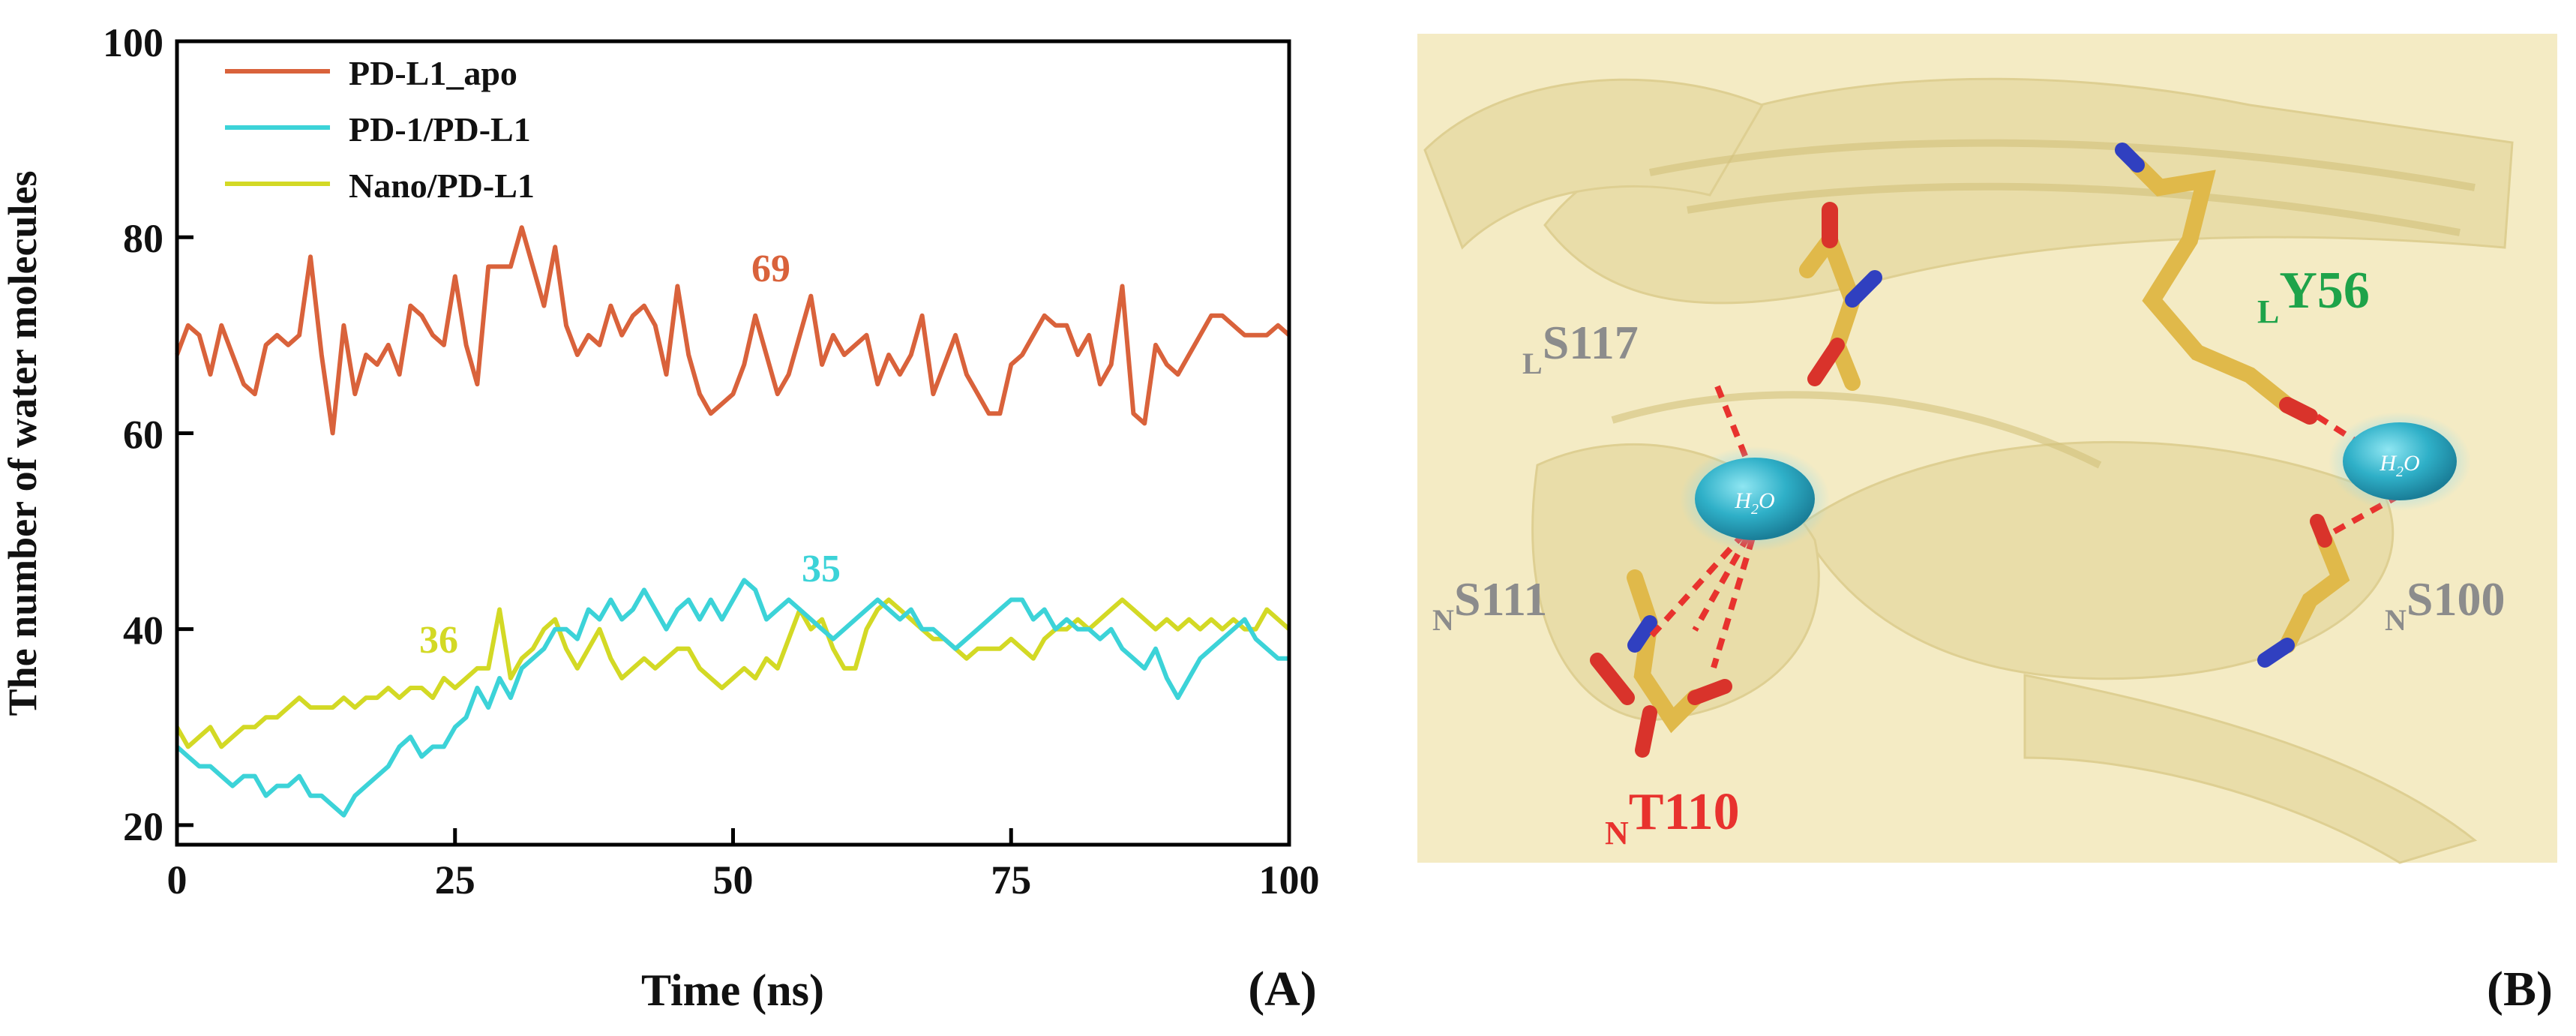  I want to click on residue-s117-sticks, so click(1840, 296).